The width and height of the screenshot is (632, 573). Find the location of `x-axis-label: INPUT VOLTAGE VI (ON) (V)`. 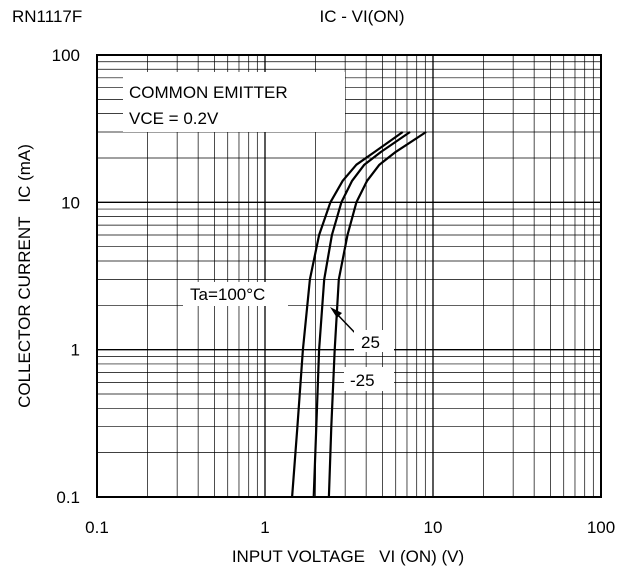

x-axis-label: INPUT VOLTAGE VI (ON) (V) is located at coordinates (348, 556).